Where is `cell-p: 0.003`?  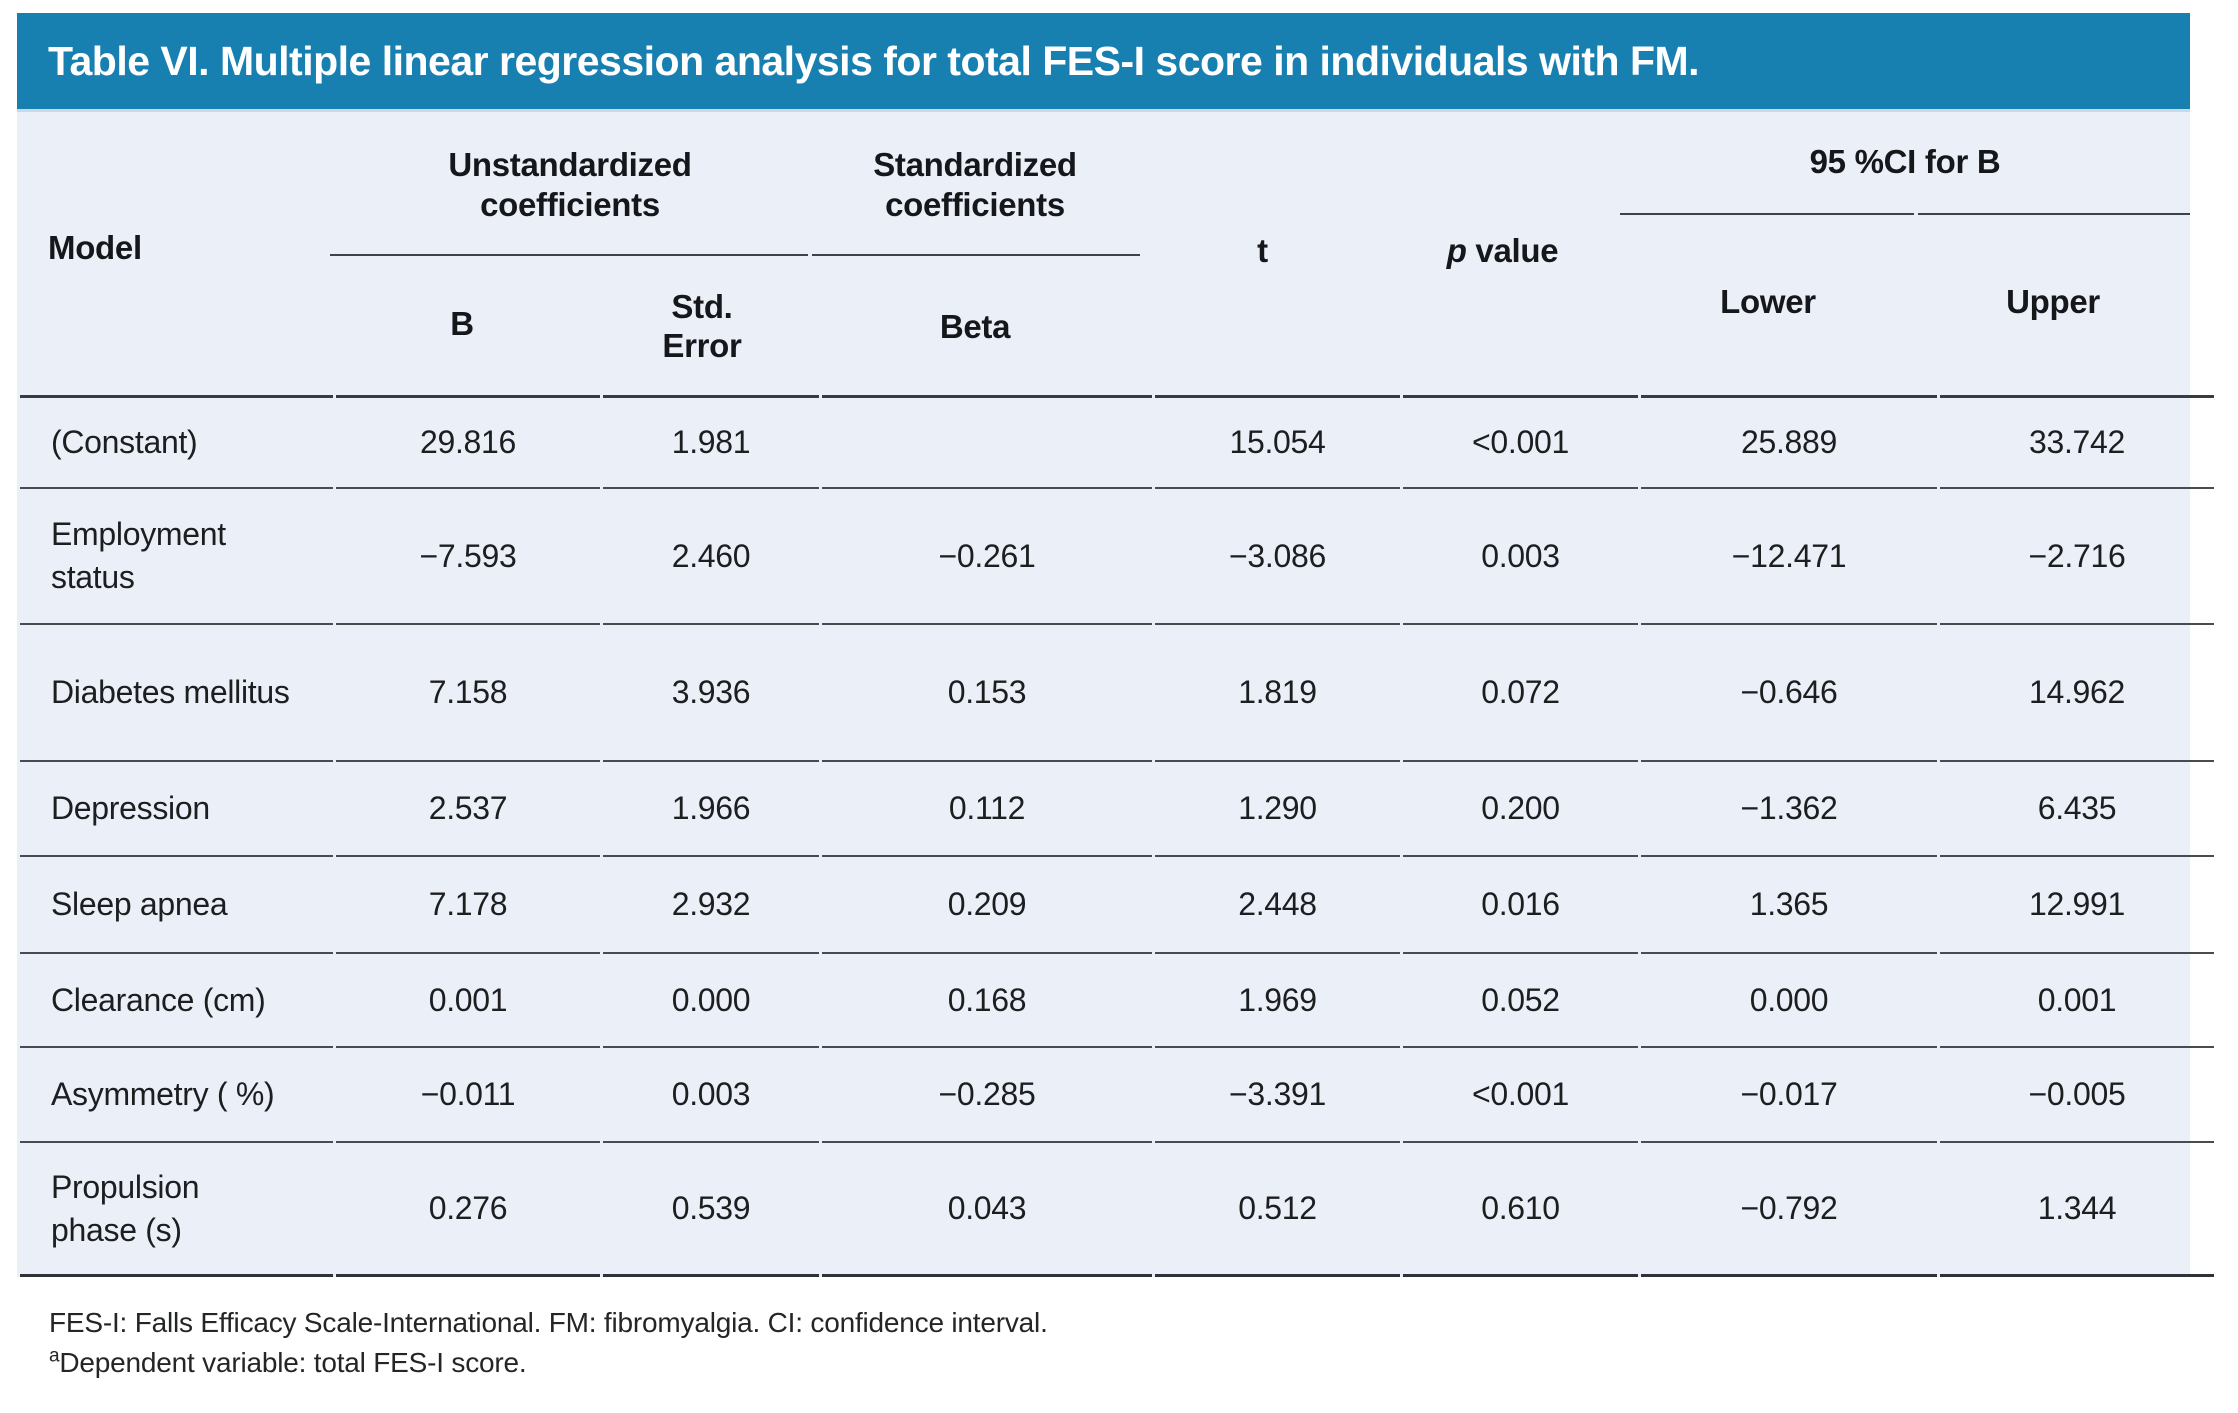
cell-p: 0.003 is located at coordinates (1520, 555).